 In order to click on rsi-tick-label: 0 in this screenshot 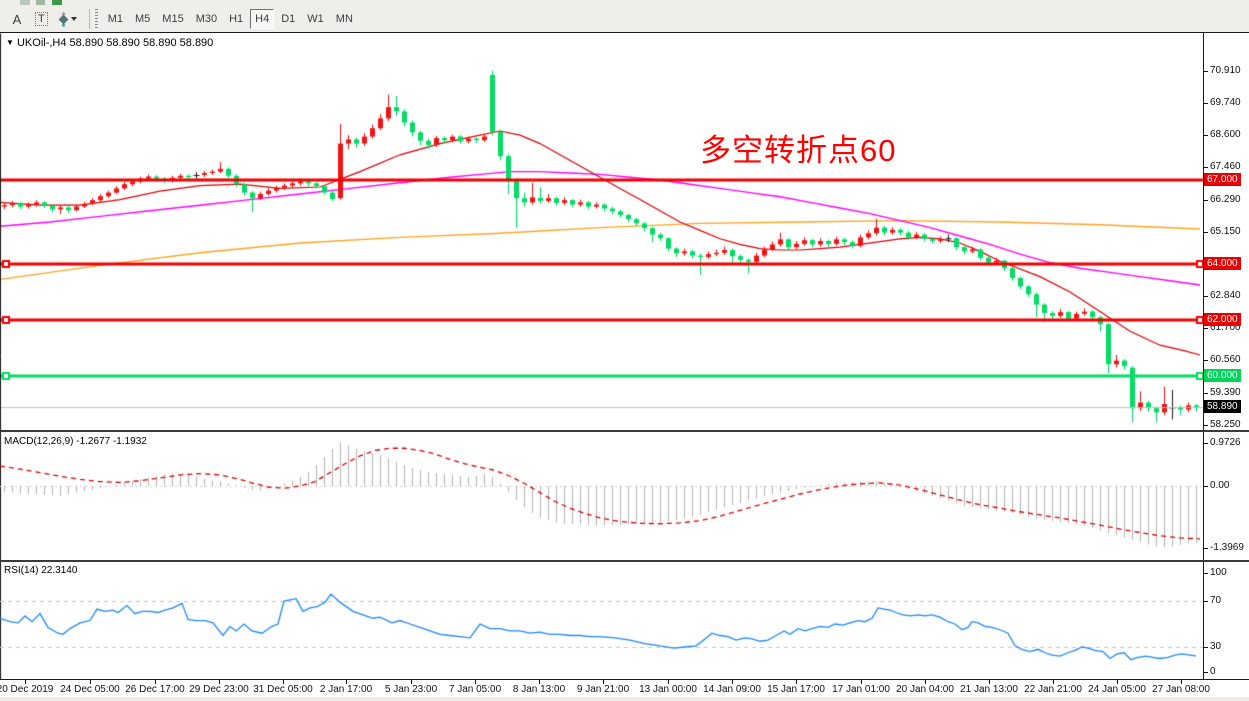, I will do `click(1213, 671)`.